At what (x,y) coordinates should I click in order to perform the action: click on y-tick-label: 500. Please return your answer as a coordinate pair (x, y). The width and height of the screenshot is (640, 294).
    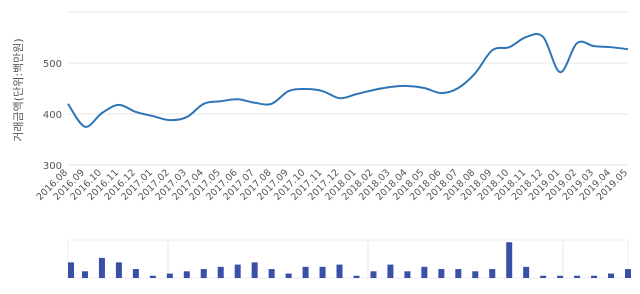
    Looking at the image, I should click on (52, 64).